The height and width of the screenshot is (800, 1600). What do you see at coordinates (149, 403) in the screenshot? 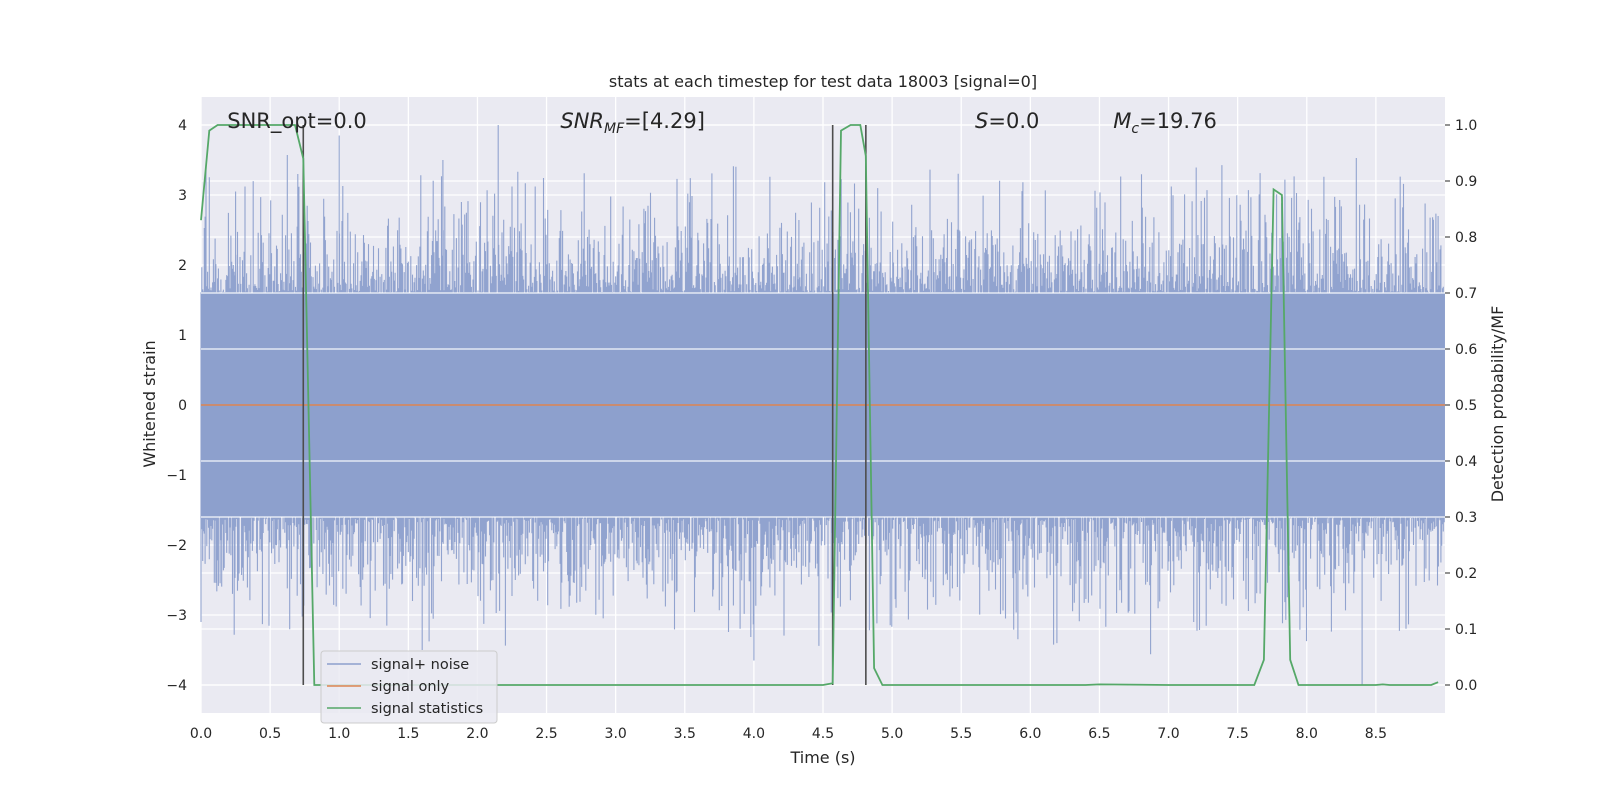
I see `y-left-axis-label: Whitened strain` at bounding box center [149, 403].